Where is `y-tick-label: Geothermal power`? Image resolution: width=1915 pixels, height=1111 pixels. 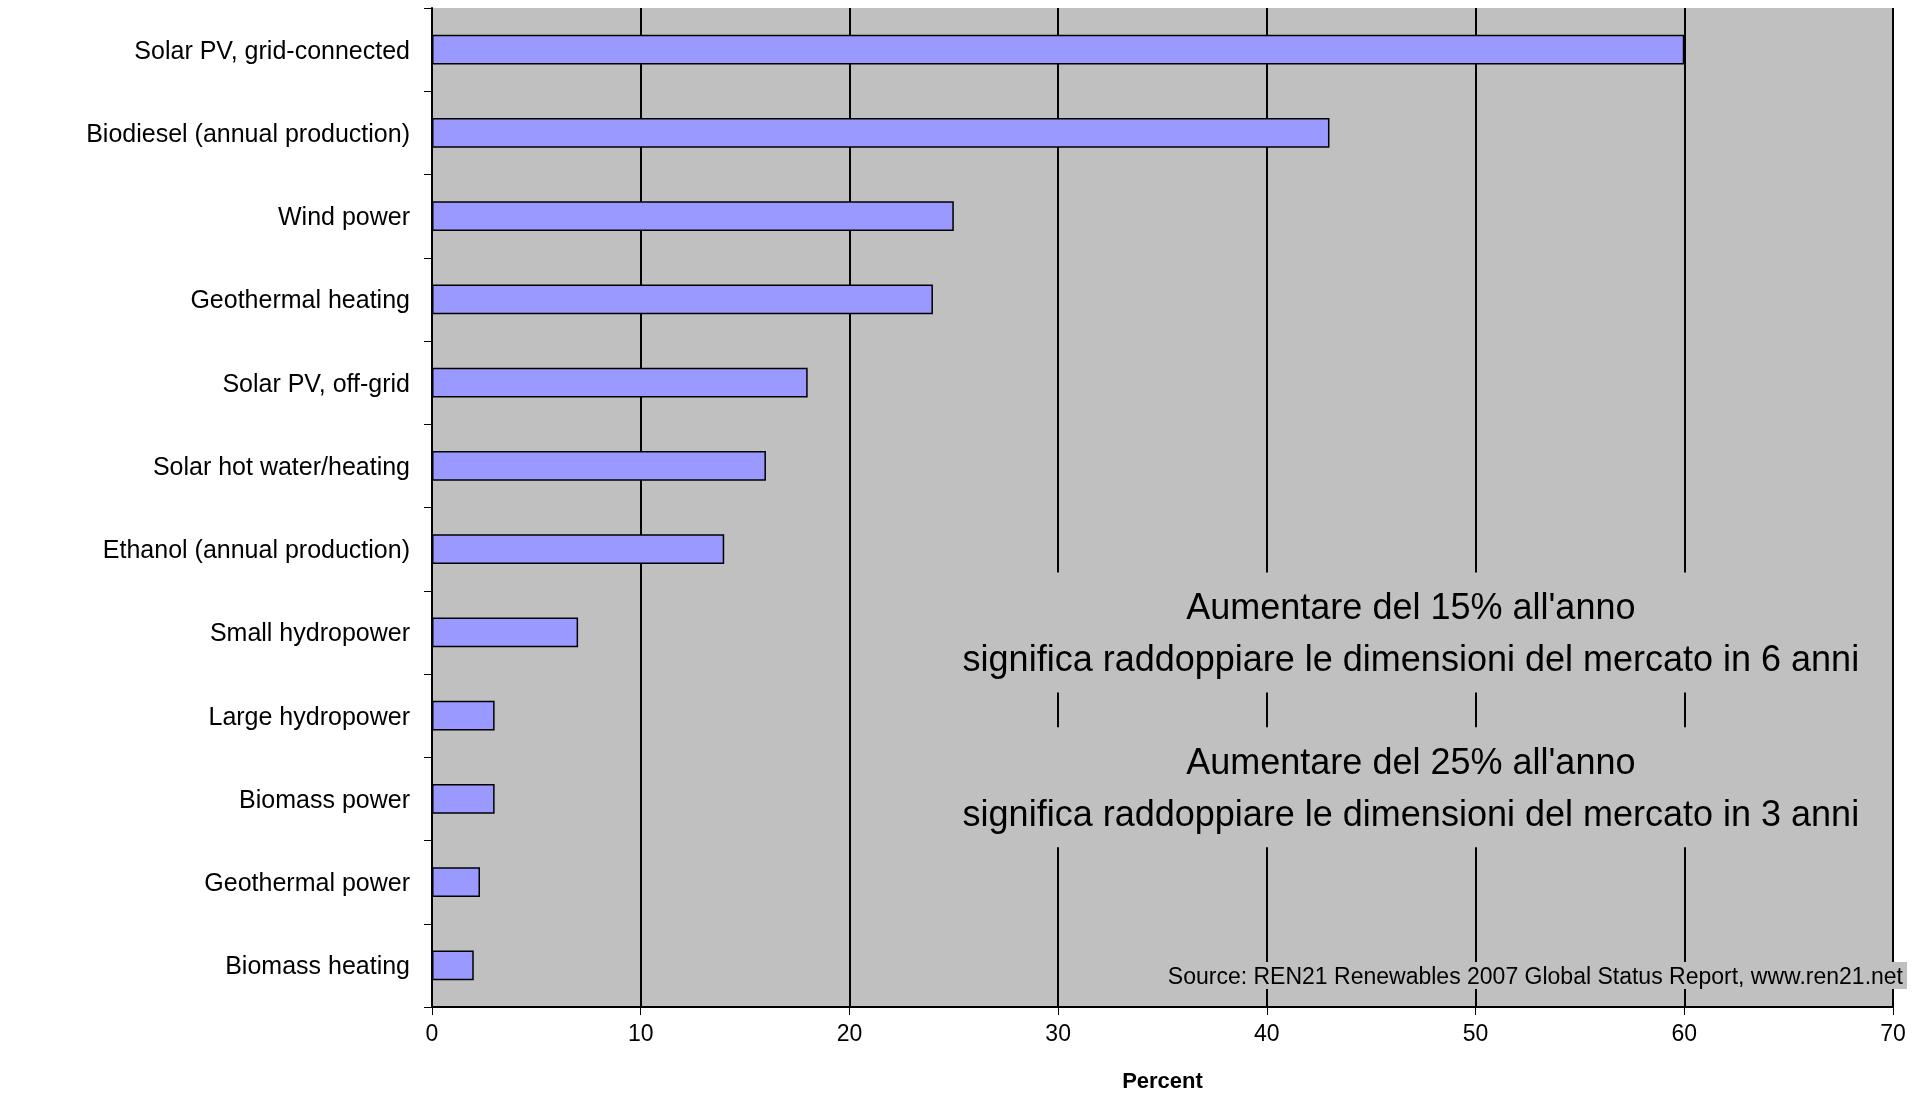 y-tick-label: Geothermal power is located at coordinates (307, 882).